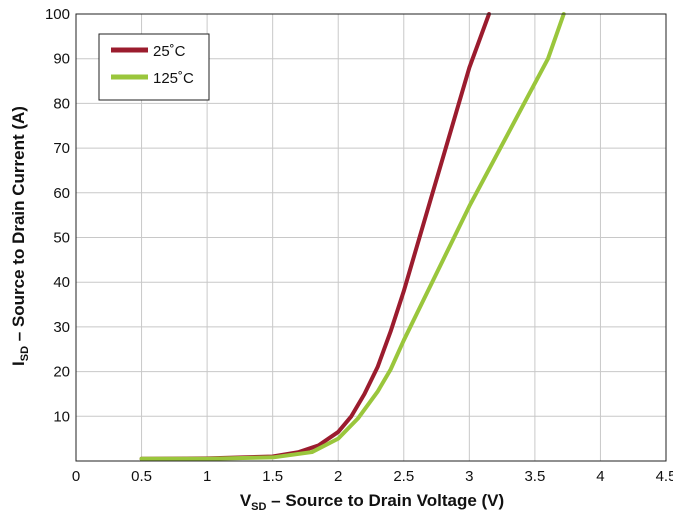  What do you see at coordinates (272, 476) in the screenshot?
I see `x-tick-label: 1.5` at bounding box center [272, 476].